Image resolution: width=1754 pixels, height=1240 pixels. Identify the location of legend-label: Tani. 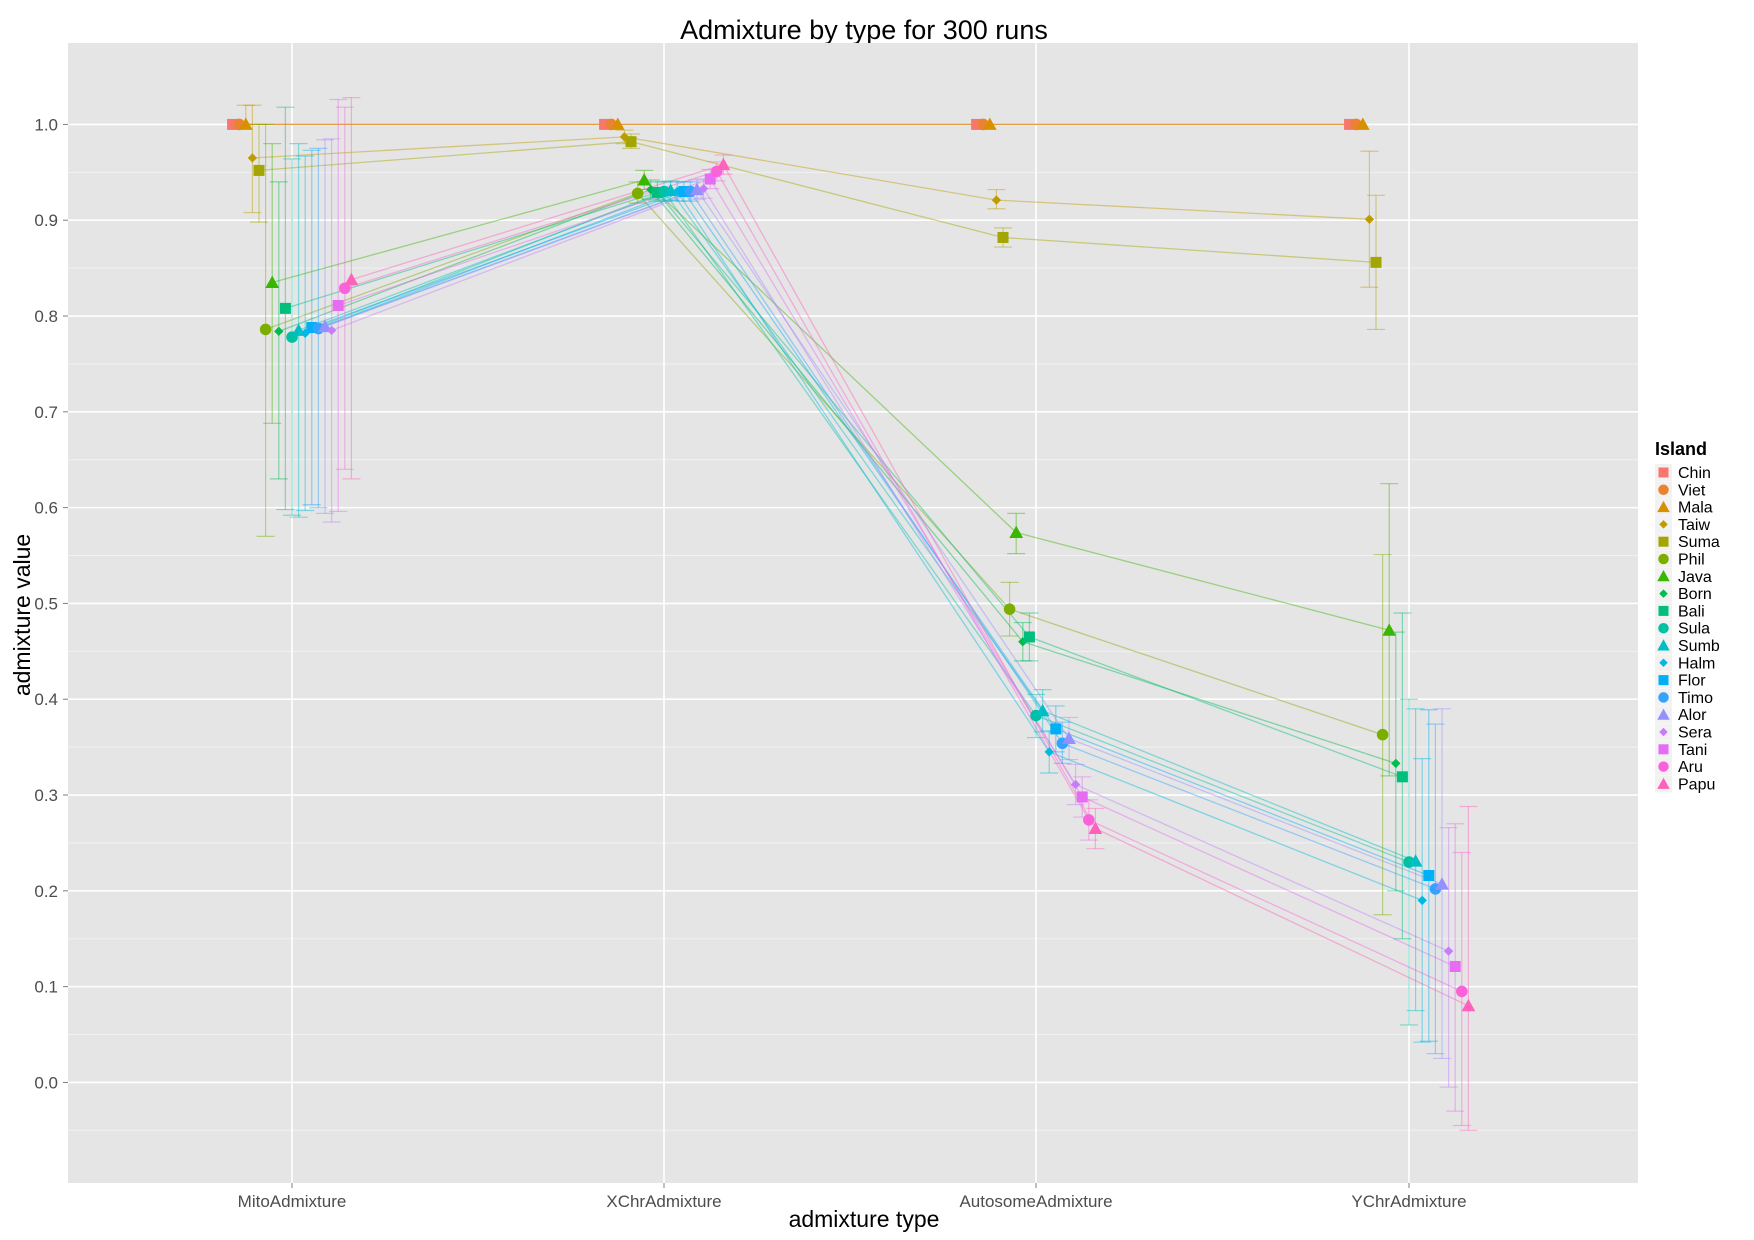
(1692, 750).